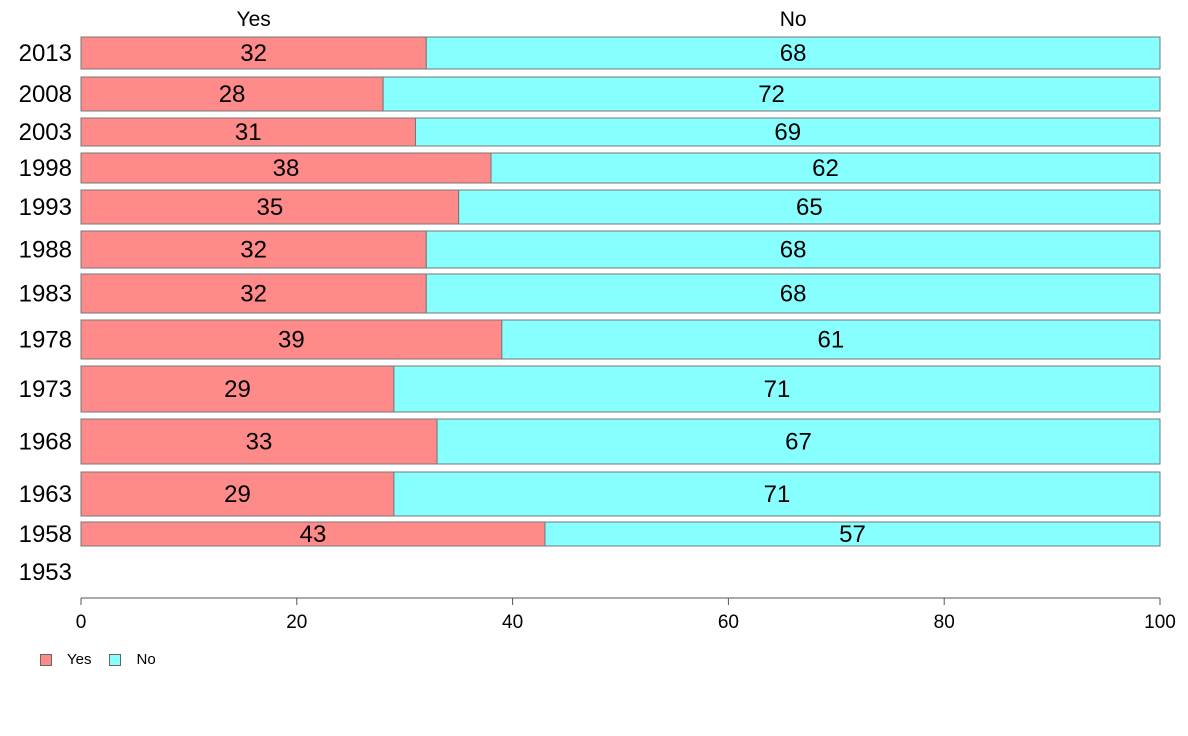 The width and height of the screenshot is (1188, 736). I want to click on data-label: 57, so click(852, 534).